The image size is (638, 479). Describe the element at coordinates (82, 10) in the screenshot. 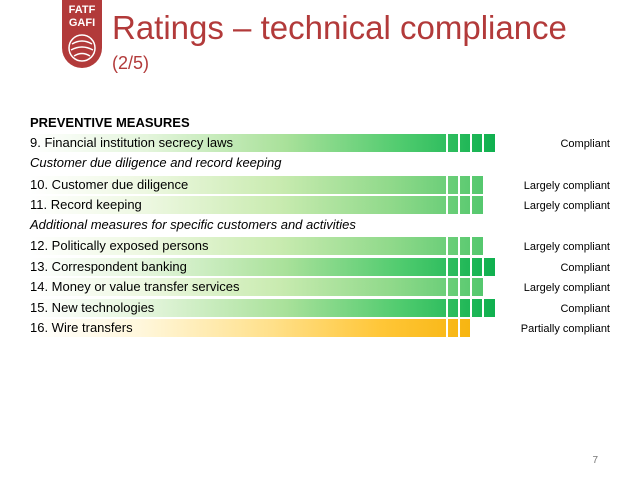

I see `logo-text-fatf: FATF` at that location.